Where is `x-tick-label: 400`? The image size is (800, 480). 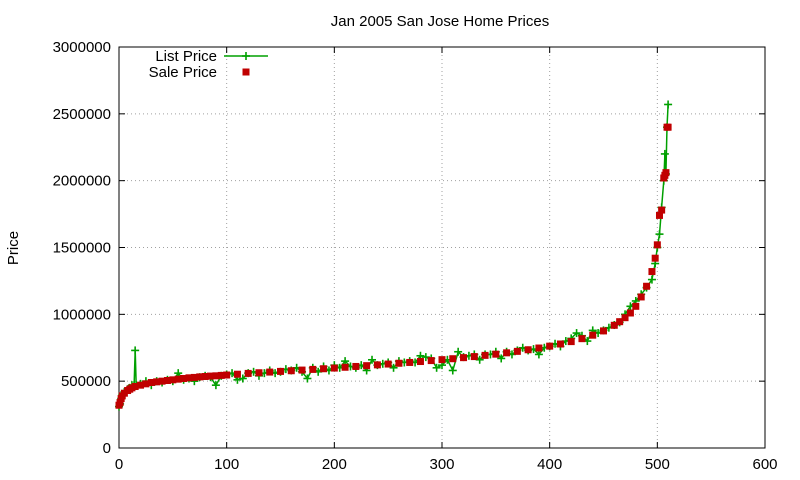 x-tick-label: 400 is located at coordinates (549, 464).